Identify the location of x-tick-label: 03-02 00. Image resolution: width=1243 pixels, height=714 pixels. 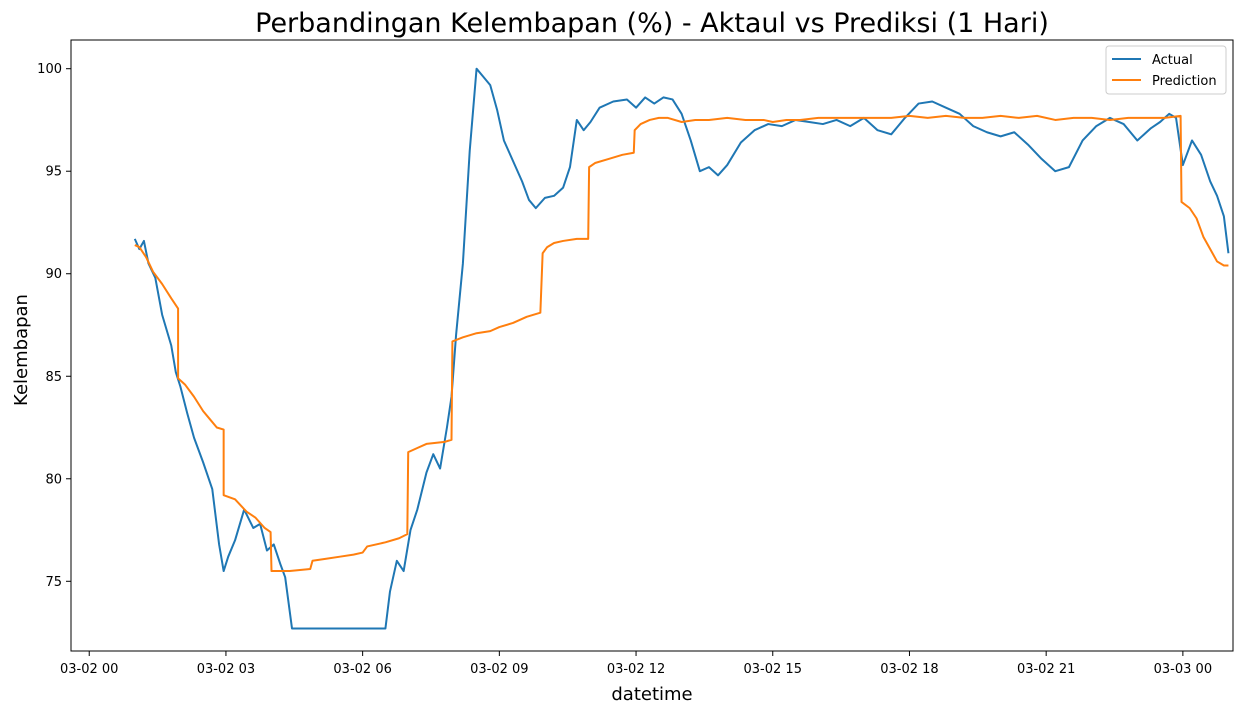
(89, 669).